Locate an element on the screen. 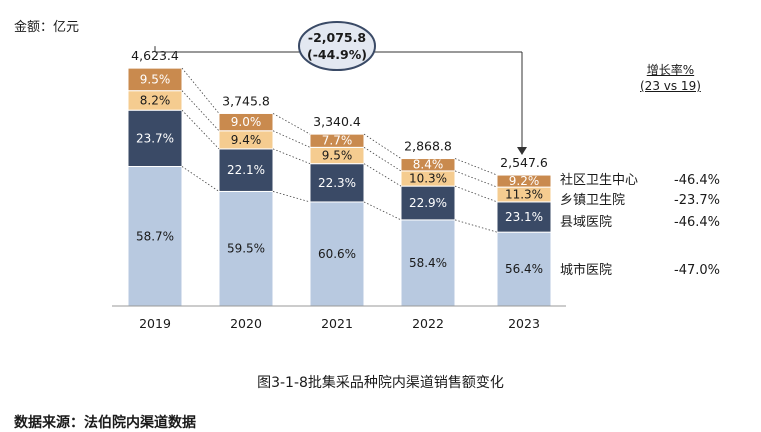 The width and height of the screenshot is (761, 432). data-label: 8.4% is located at coordinates (428, 165).